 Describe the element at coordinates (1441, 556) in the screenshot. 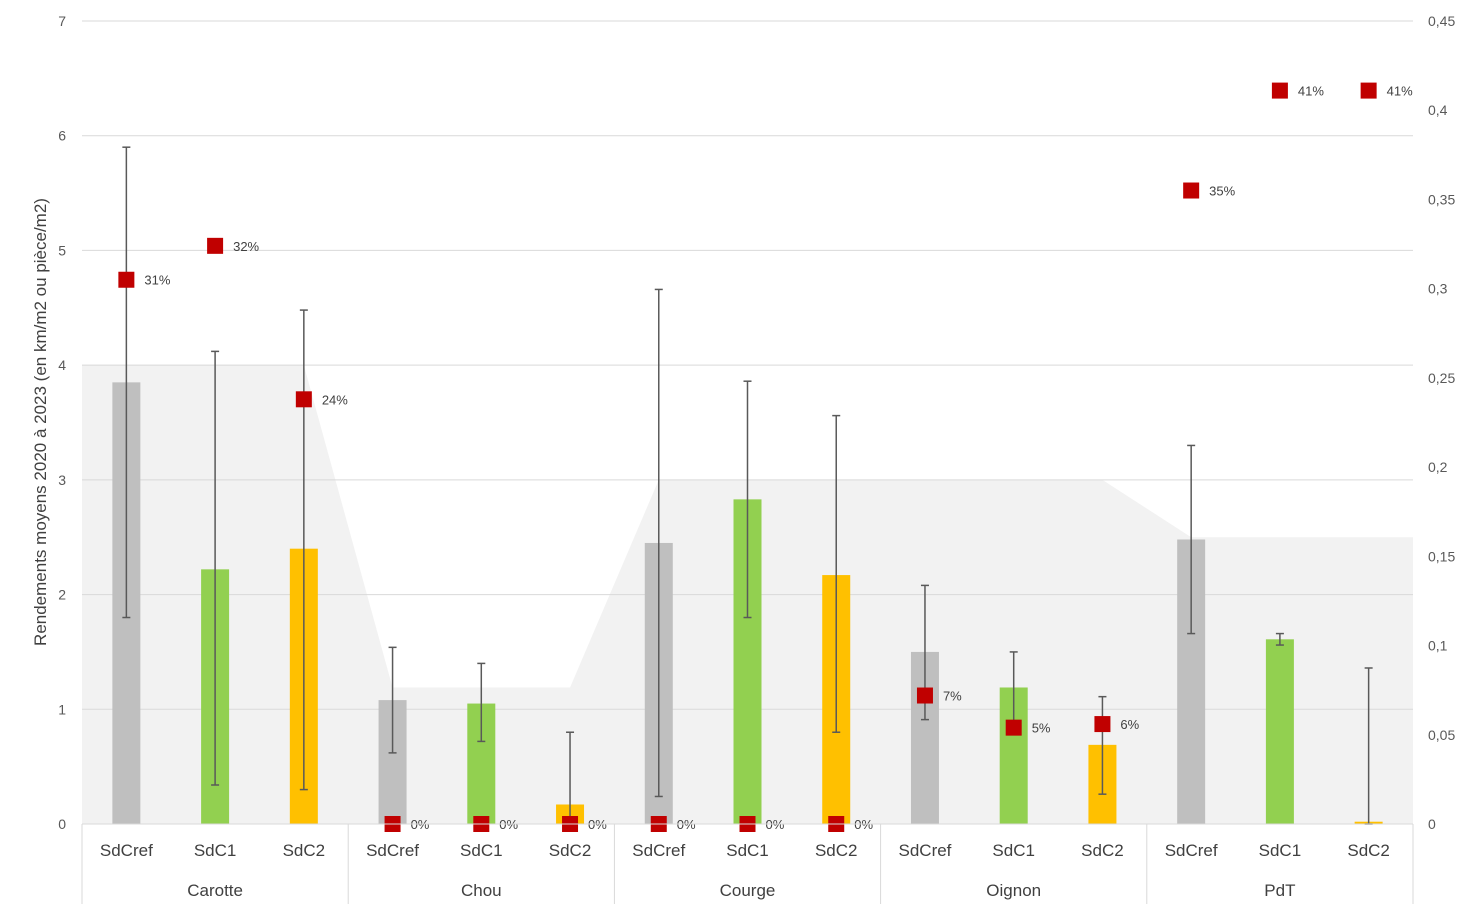

I see `y2-tick-label: 0,15` at that location.